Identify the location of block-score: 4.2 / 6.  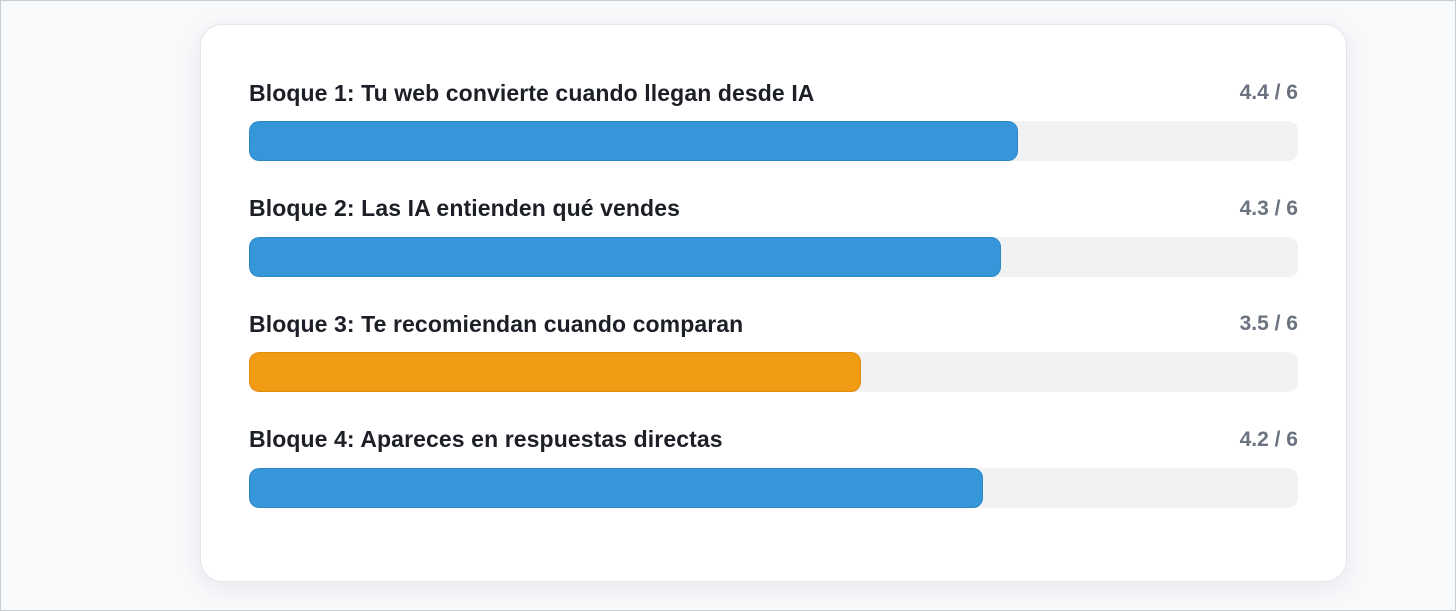
(1268, 439).